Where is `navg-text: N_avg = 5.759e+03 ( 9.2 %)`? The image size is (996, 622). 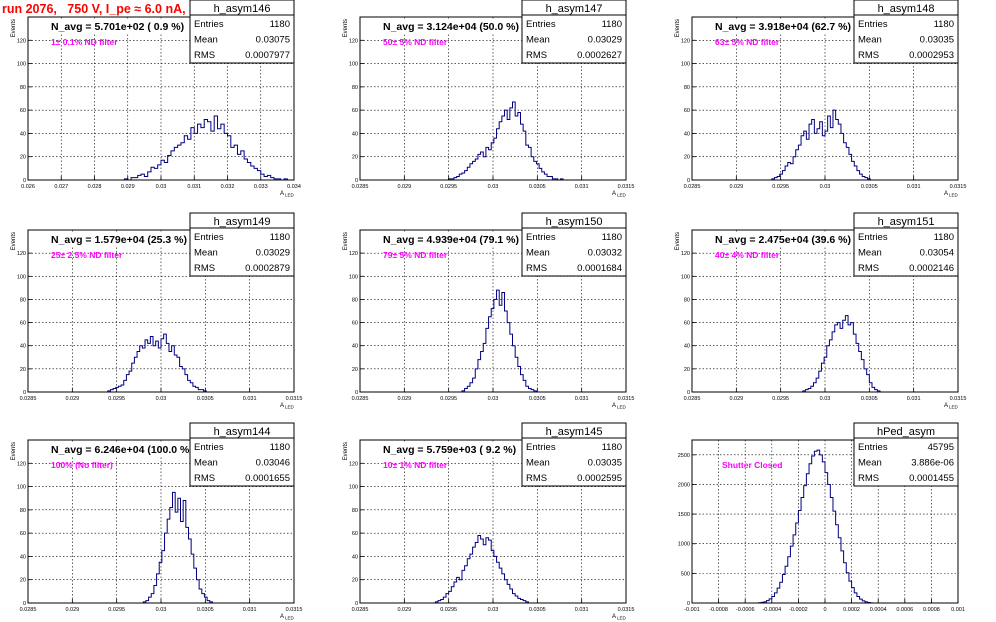 navg-text: N_avg = 5.759e+03 ( 9.2 %) is located at coordinates (449, 450).